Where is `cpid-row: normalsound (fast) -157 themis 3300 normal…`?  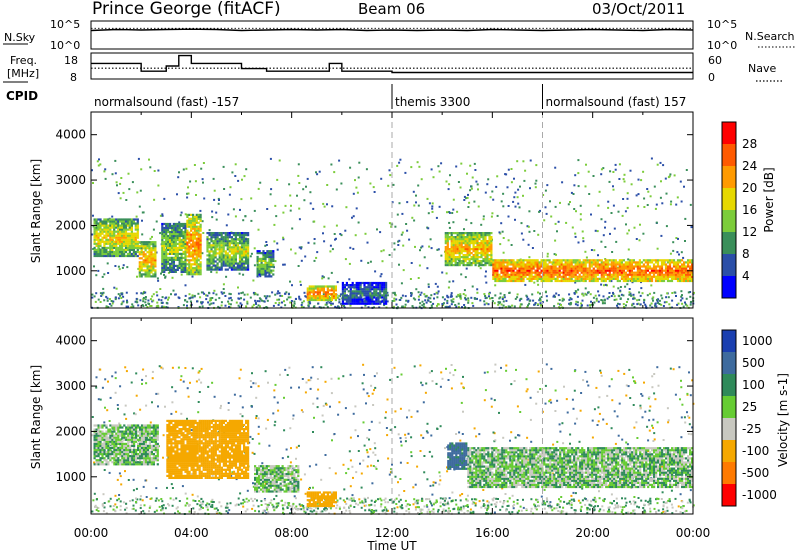
cpid-row: normalsound (fast) -157 themis 3300 normal… is located at coordinates (390, 96).